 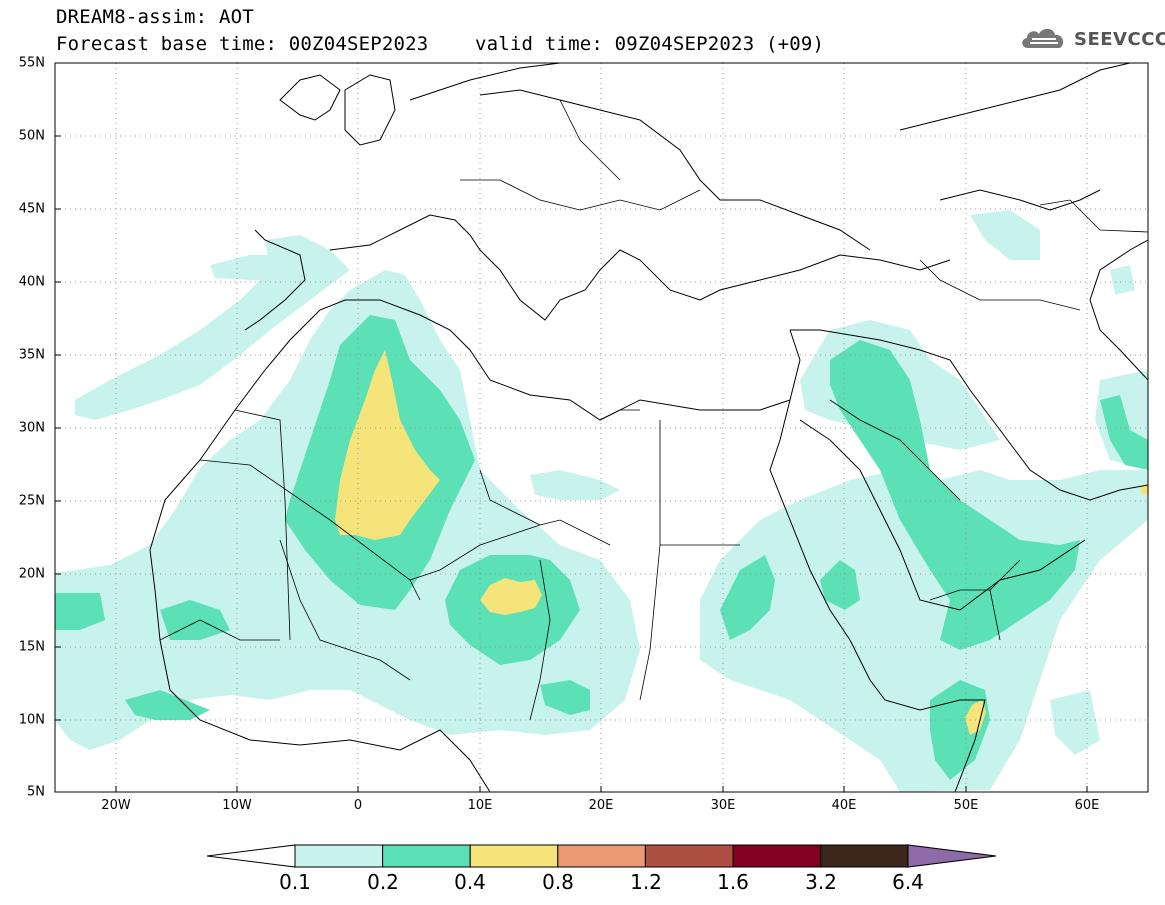 What do you see at coordinates (1087, 805) in the screenshot?
I see `lon-label: 60E` at bounding box center [1087, 805].